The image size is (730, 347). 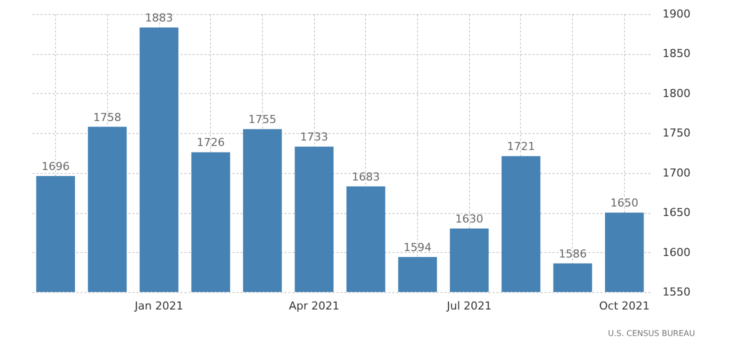 What do you see at coordinates (676, 252) in the screenshot?
I see `y-tick-label: 1600` at bounding box center [676, 252].